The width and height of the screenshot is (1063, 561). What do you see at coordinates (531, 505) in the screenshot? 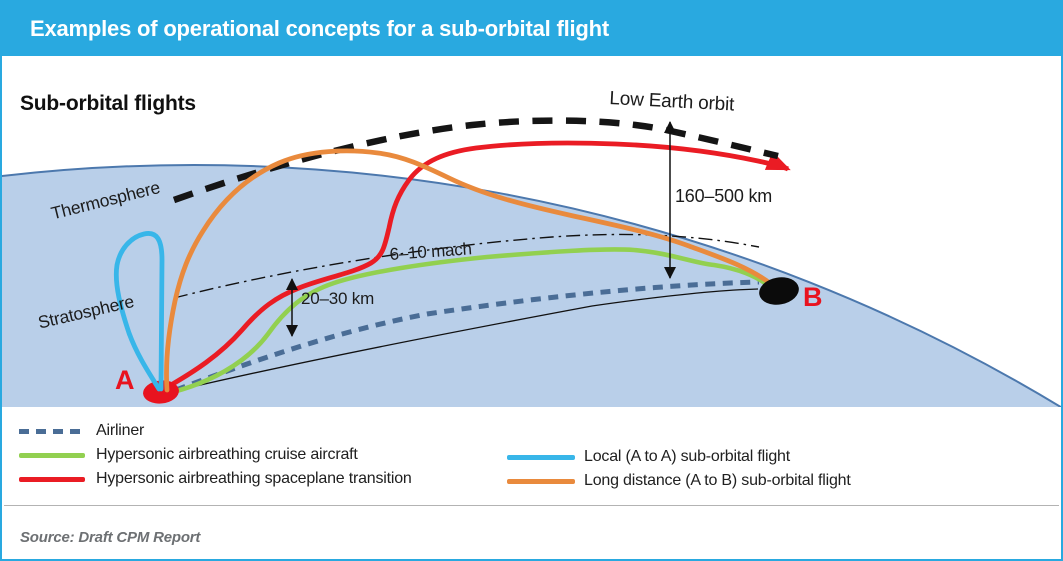
I see `footer-divider` at bounding box center [531, 505].